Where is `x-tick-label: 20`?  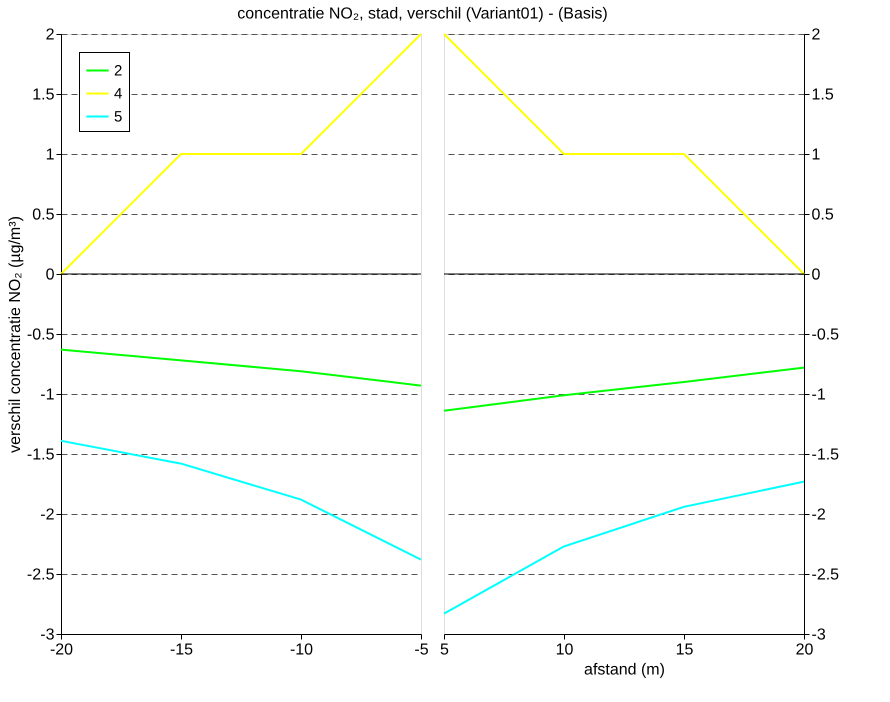 x-tick-label: 20 is located at coordinates (805, 650).